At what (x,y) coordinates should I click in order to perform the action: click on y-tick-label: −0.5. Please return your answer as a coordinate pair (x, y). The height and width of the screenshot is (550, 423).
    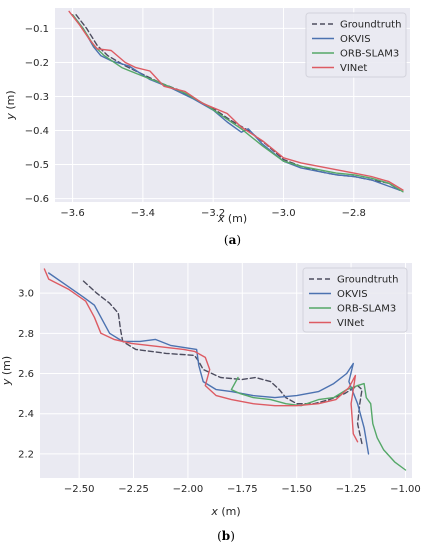
    Looking at the image, I should click on (37, 165).